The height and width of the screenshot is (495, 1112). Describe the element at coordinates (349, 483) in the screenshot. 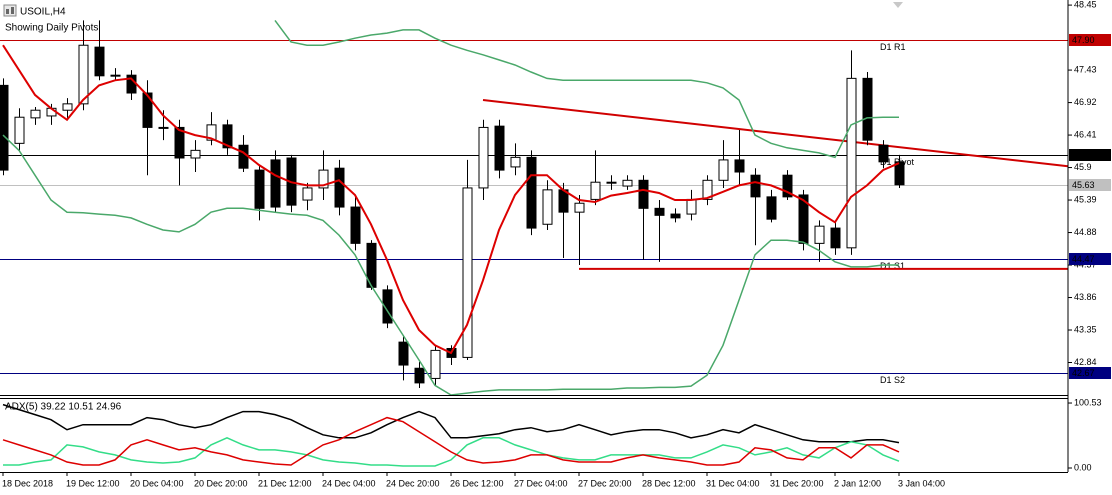

I see `x-tick-label: 24 Dec 04:00` at that location.